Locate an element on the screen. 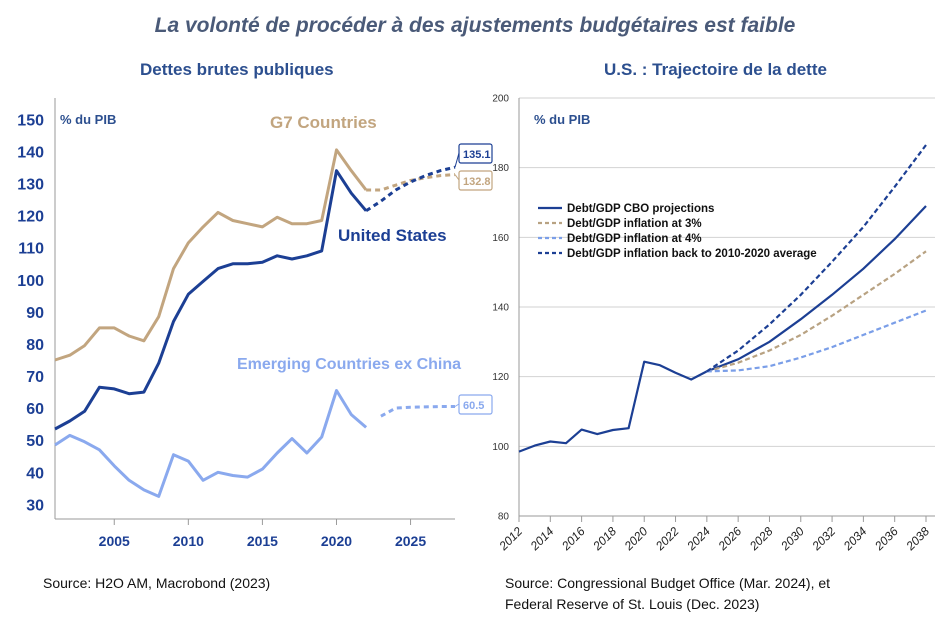 The height and width of the screenshot is (618, 950). left-end-connector-g7 is located at coordinates (457, 177).